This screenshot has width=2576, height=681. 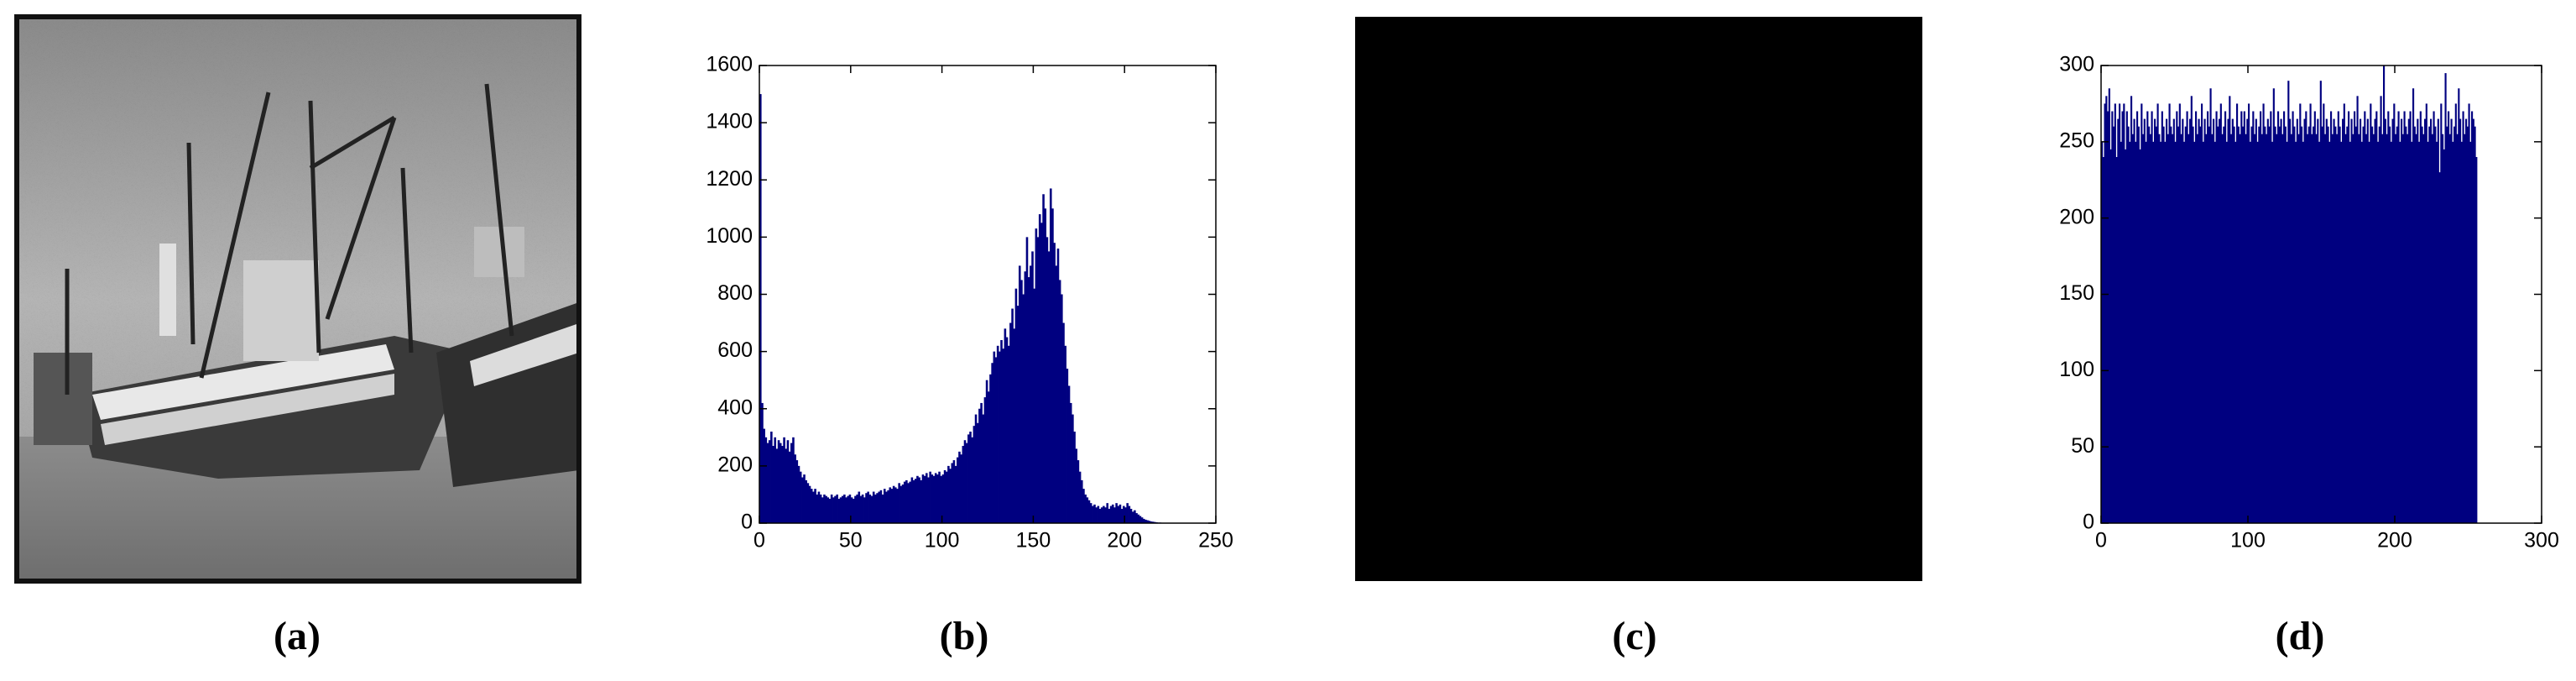 What do you see at coordinates (729, 236) in the screenshot?
I see `y-tick-label: 1000` at bounding box center [729, 236].